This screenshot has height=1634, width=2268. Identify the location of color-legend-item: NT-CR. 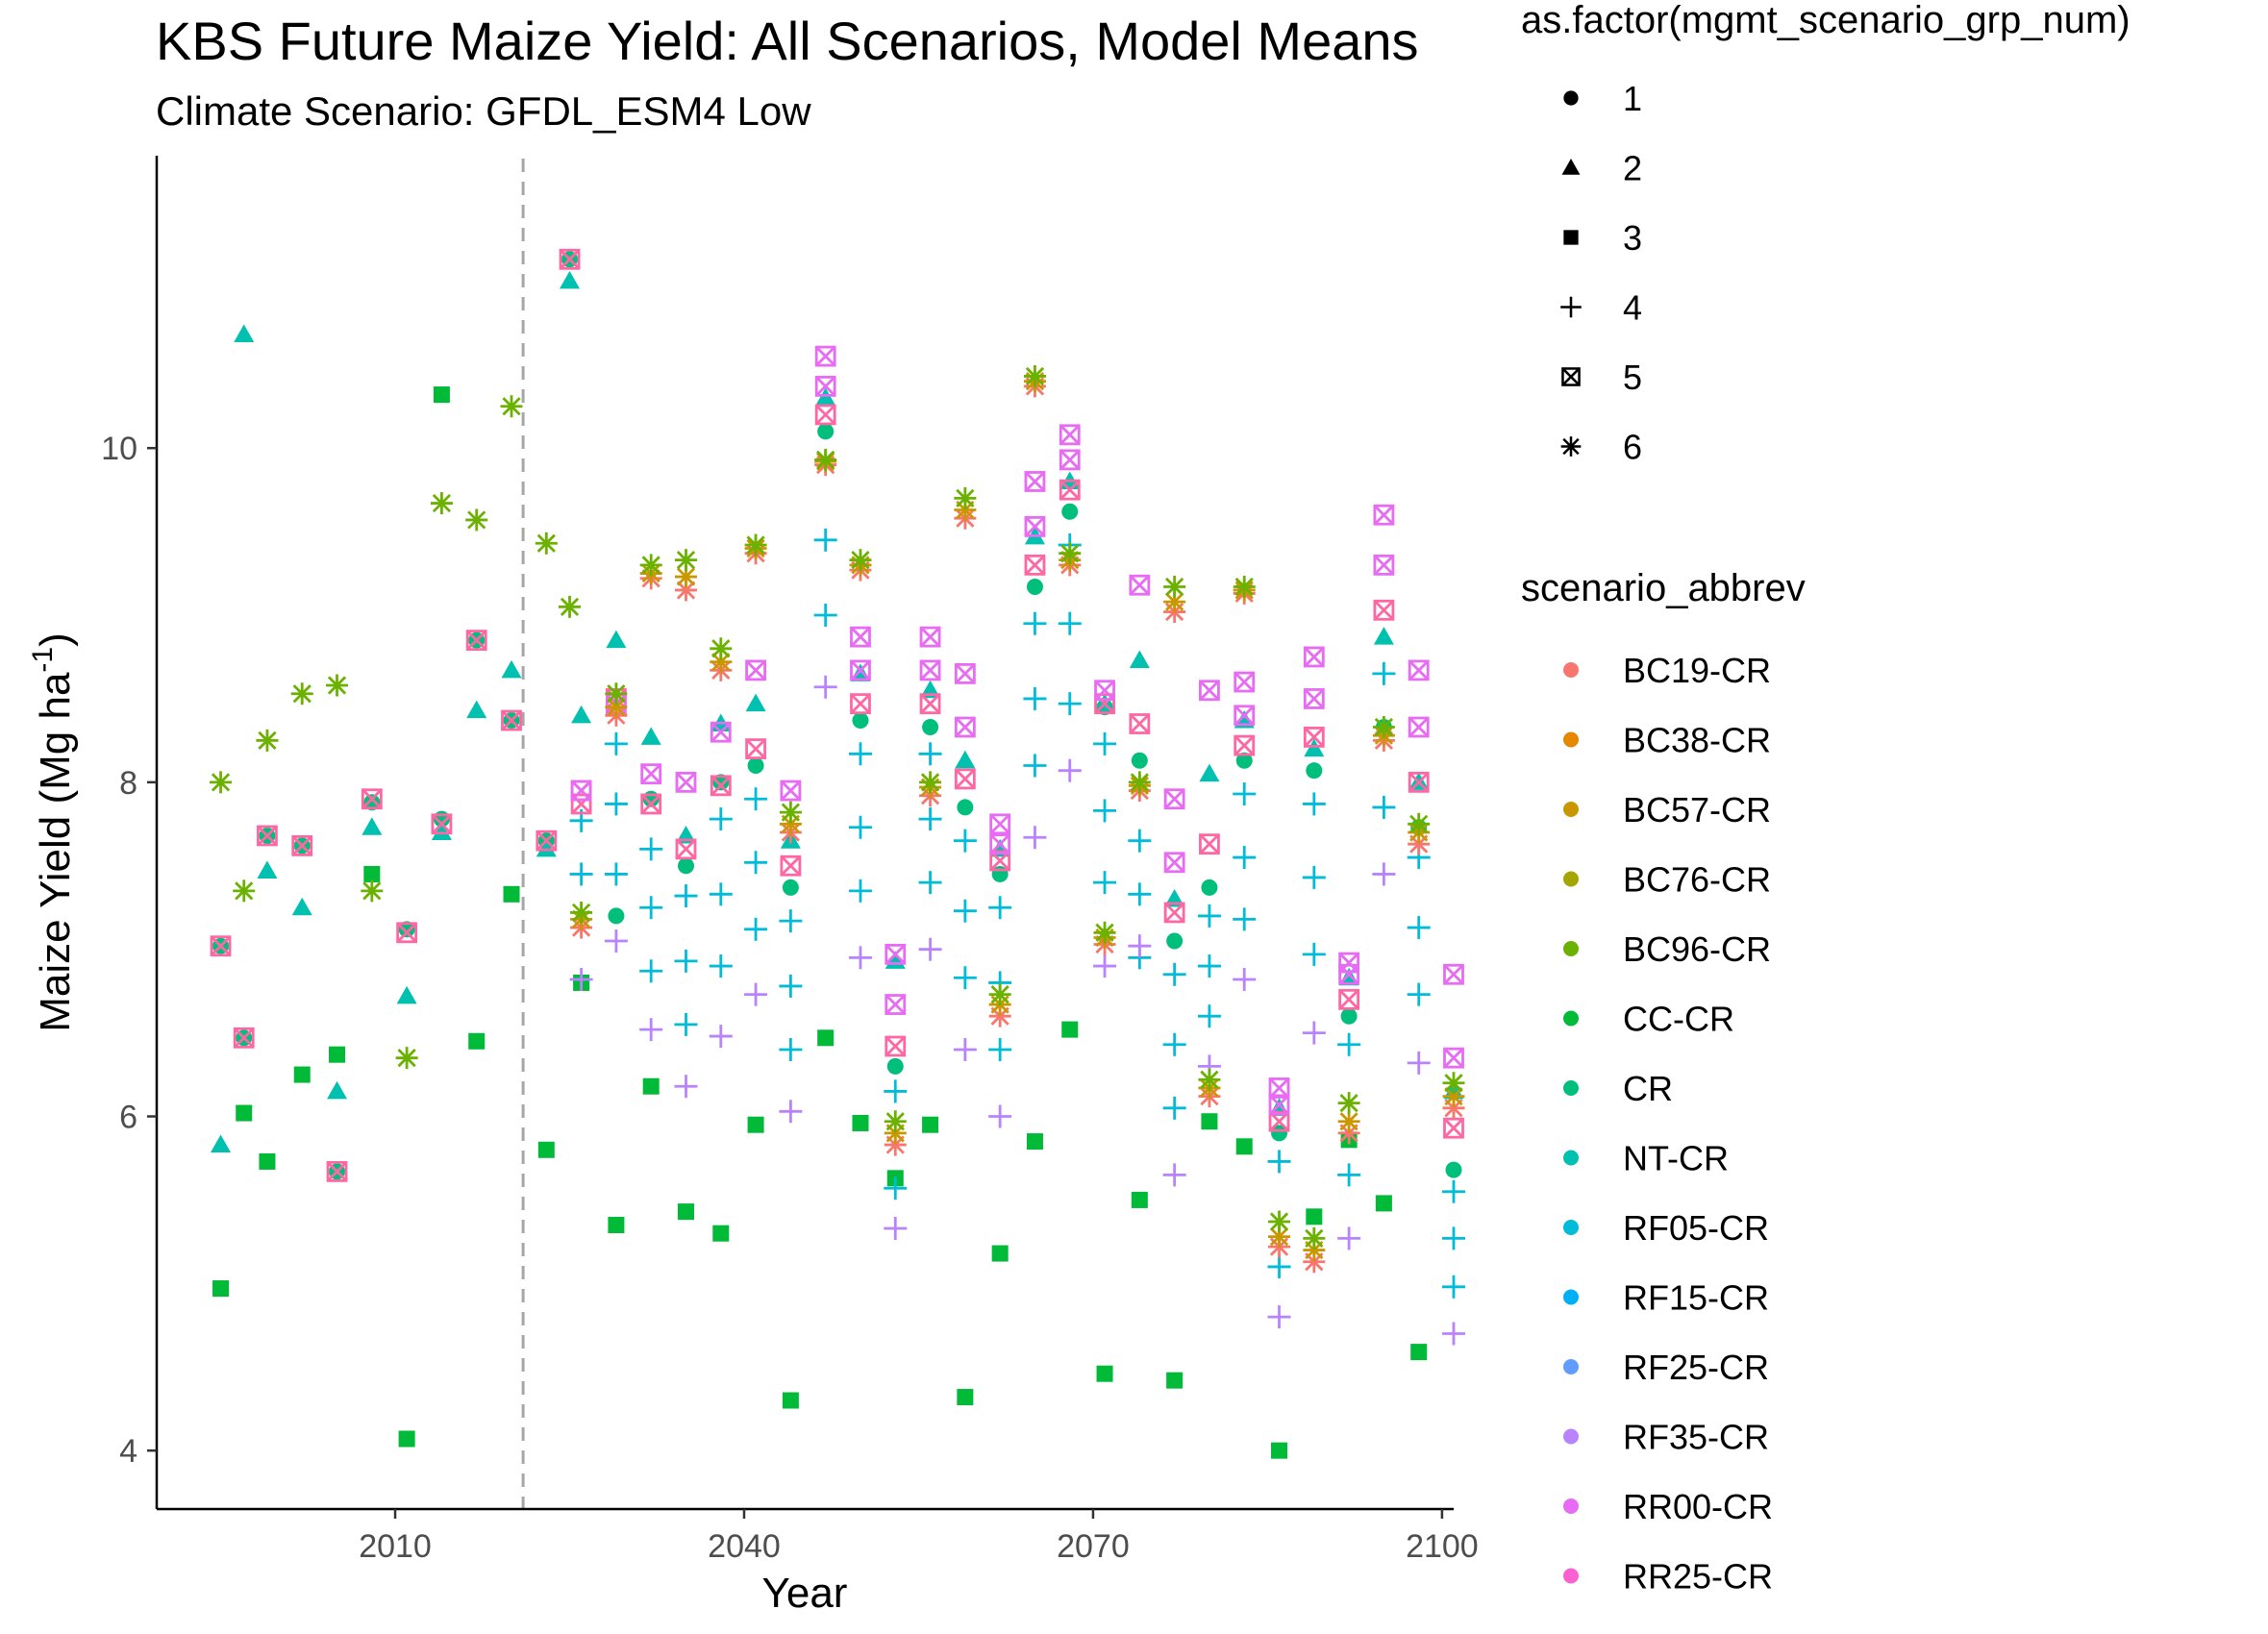
(1646, 1158).